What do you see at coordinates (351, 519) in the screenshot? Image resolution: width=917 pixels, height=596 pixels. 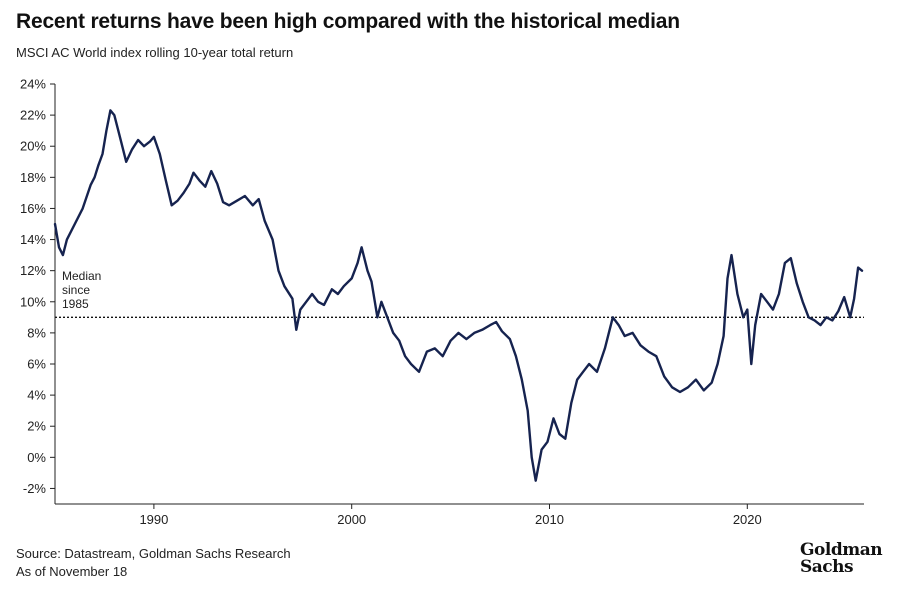 I see `x-tick-label: 2000` at bounding box center [351, 519].